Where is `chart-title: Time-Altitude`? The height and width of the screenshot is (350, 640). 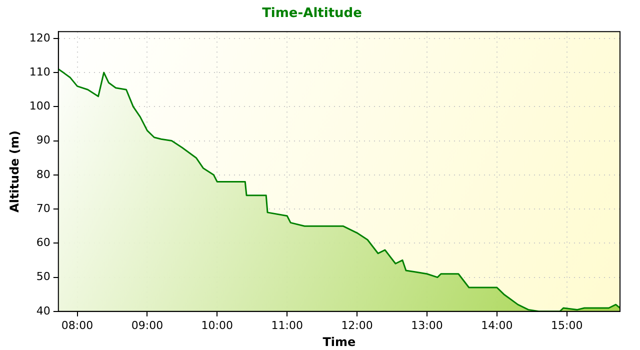
chart-title: Time-Altitude is located at coordinates (312, 14).